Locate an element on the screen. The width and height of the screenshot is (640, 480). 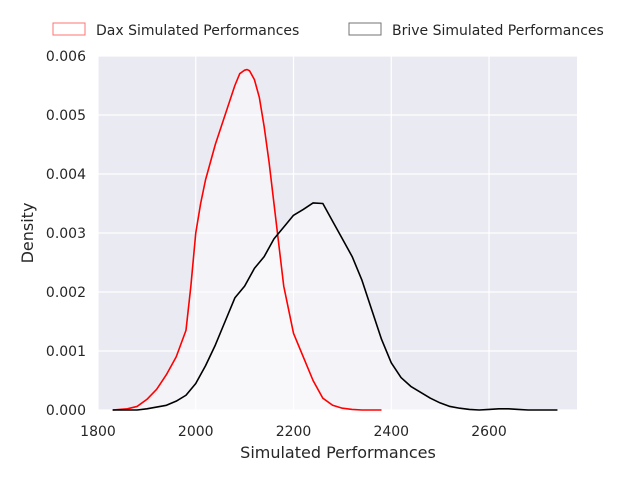
x-tick-label: 2200 is located at coordinates (294, 432).